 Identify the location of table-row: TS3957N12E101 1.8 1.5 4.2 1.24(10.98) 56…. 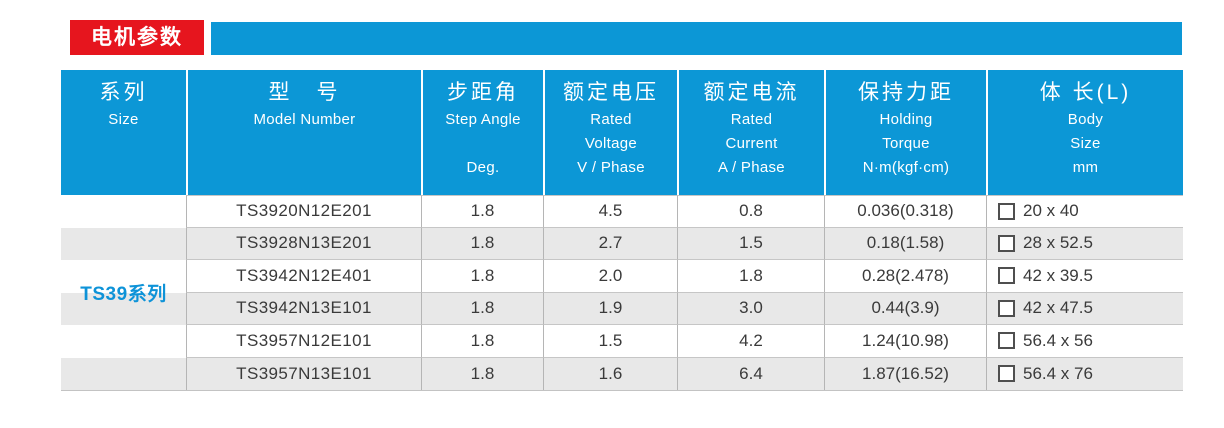
(622, 341).